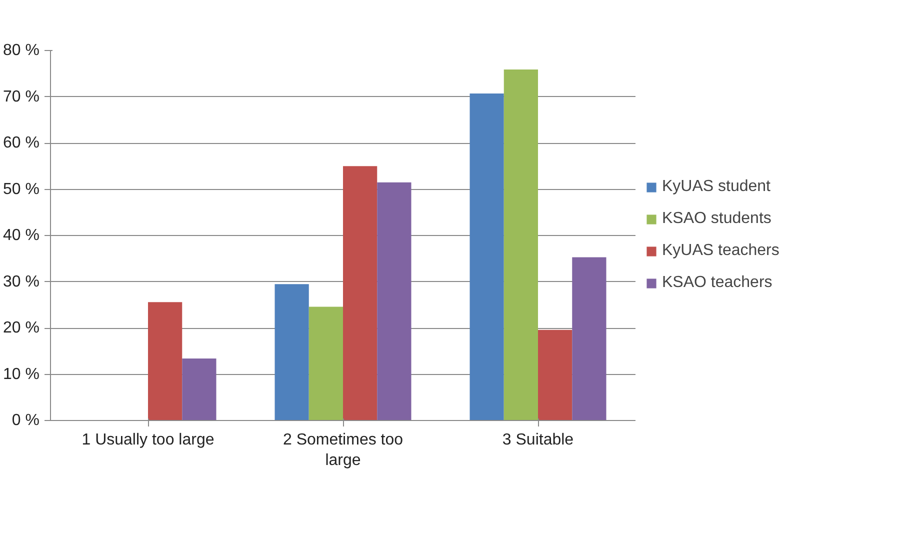 The height and width of the screenshot is (535, 917). What do you see at coordinates (343, 450) in the screenshot?
I see `x-tick-label: 2 Sometimes too large` at bounding box center [343, 450].